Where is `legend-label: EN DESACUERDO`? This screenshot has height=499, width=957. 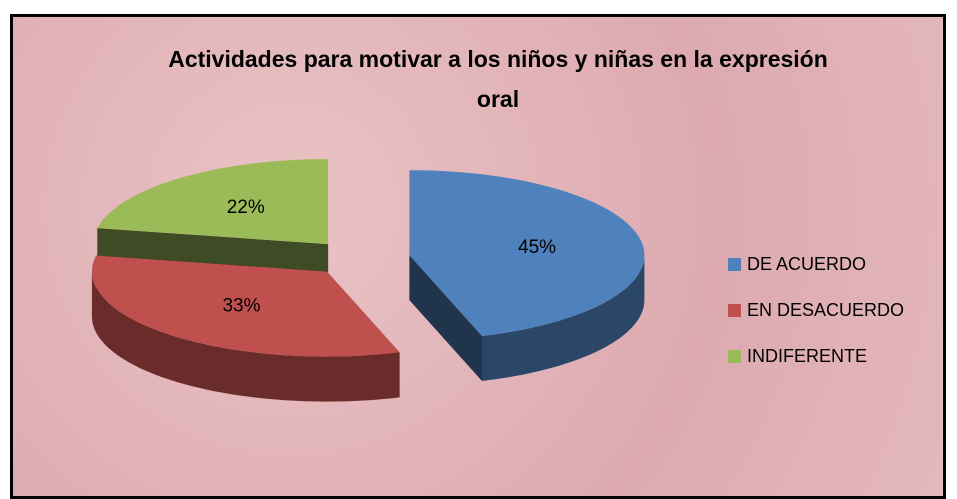 legend-label: EN DESACUERDO is located at coordinates (825, 310).